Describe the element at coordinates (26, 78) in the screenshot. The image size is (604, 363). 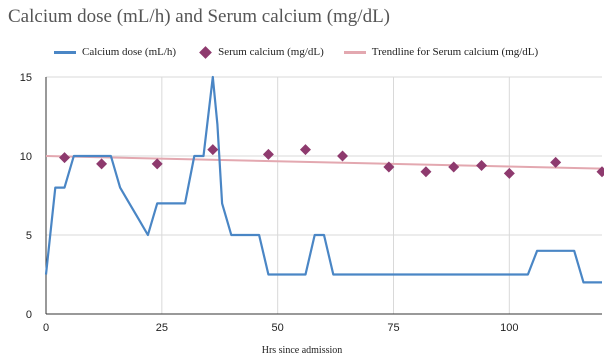
I see `y-tick-label: 15` at that location.